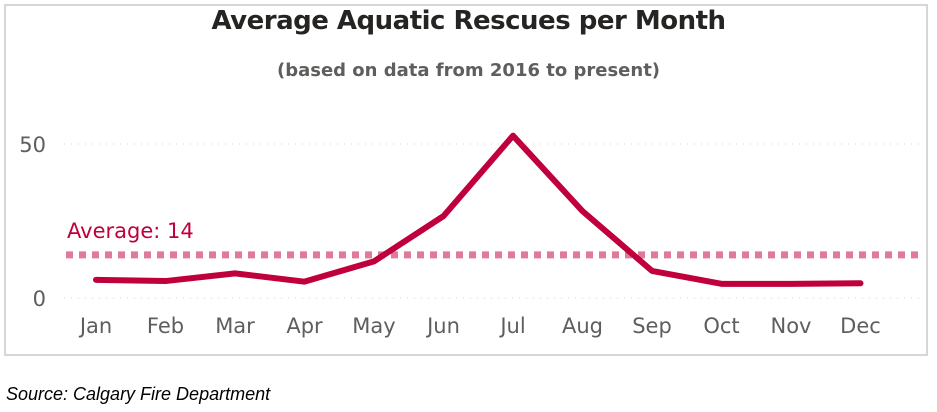 This screenshot has height=412, width=937. I want to click on x-tick-label: Apr, so click(304, 326).